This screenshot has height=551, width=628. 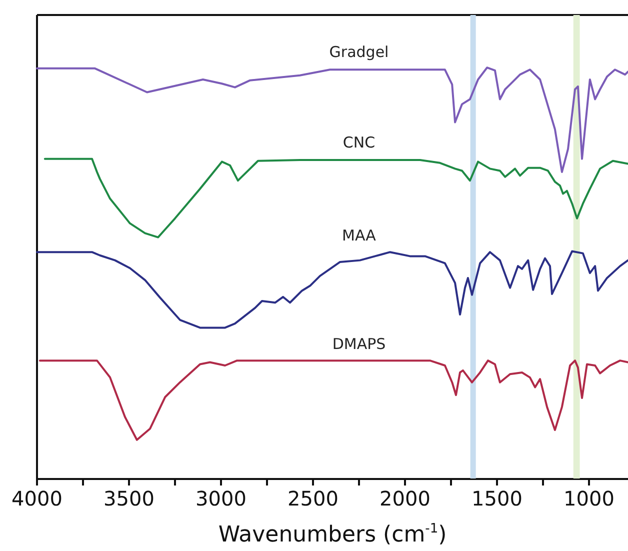 What do you see at coordinates (497, 498) in the screenshot?
I see `x-tick-label: 1500` at bounding box center [497, 498].